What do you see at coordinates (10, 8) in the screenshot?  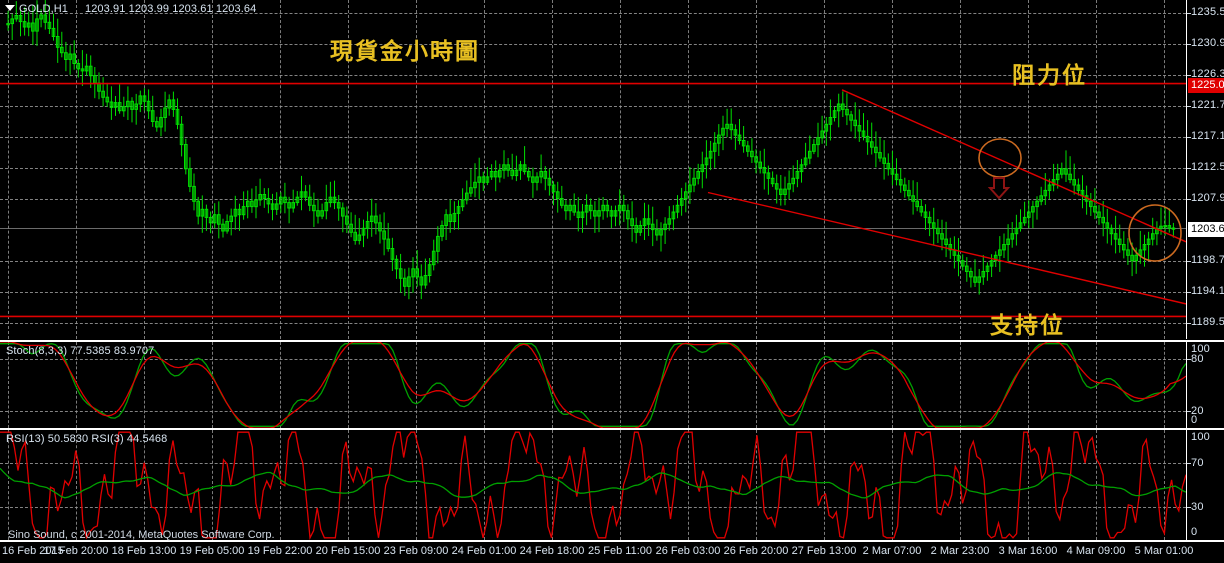 I see `triangle-down-icon` at bounding box center [10, 8].